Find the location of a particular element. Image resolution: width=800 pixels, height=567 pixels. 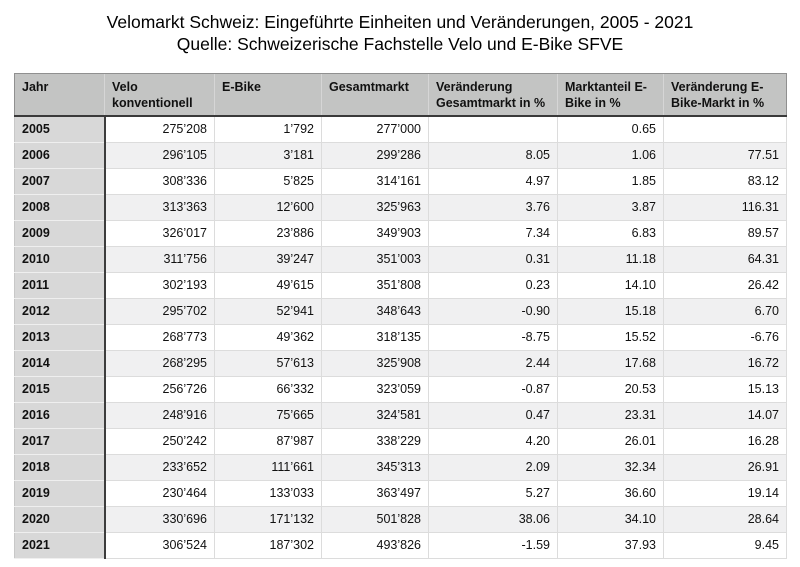

year-cell: 2013 is located at coordinates (60, 337).